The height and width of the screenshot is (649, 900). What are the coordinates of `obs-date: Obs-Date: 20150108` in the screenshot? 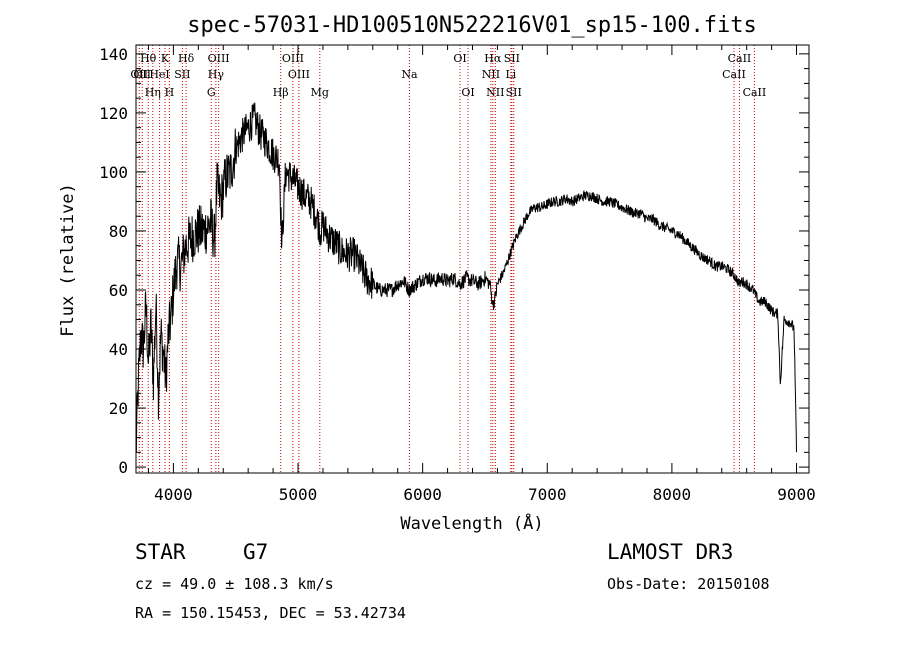 It's located at (688, 584).